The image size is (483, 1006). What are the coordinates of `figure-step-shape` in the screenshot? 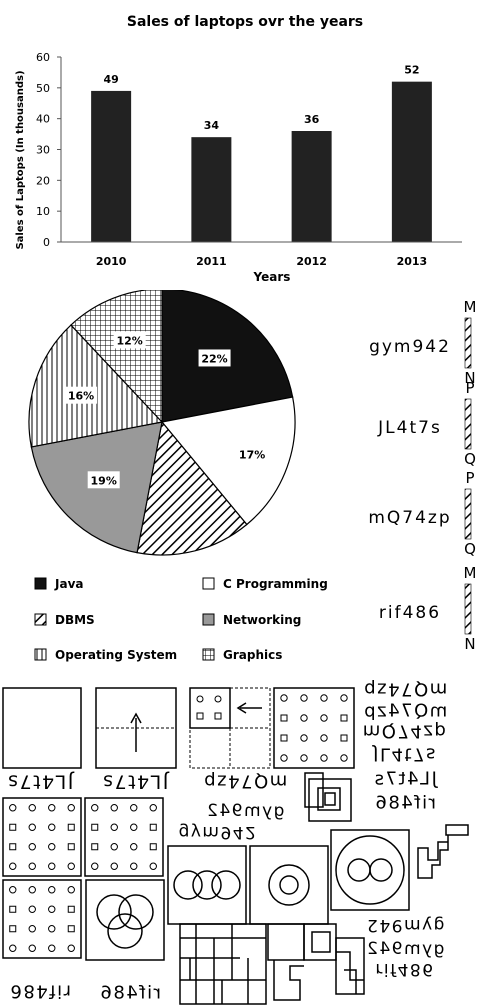 It's located at (443, 851).